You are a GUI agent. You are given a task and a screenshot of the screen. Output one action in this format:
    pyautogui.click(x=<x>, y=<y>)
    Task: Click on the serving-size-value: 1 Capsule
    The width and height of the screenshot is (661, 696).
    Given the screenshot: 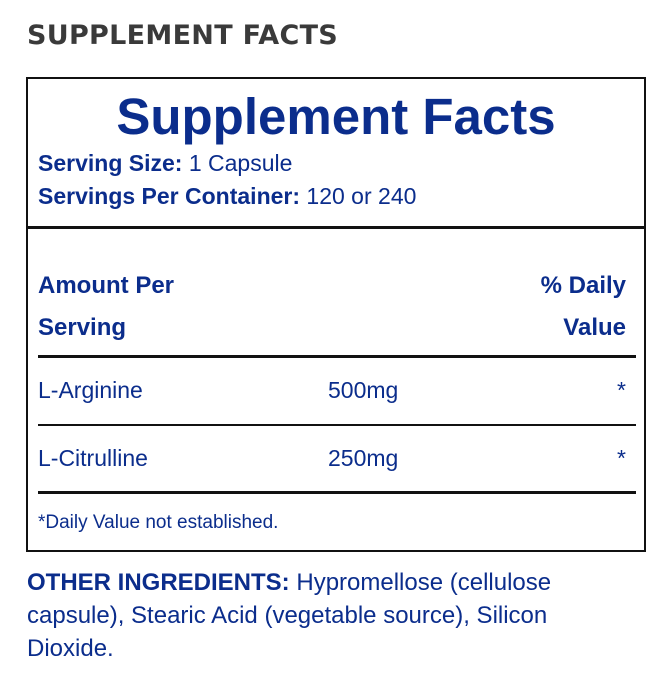 What is the action you would take?
    pyautogui.click(x=240, y=163)
    